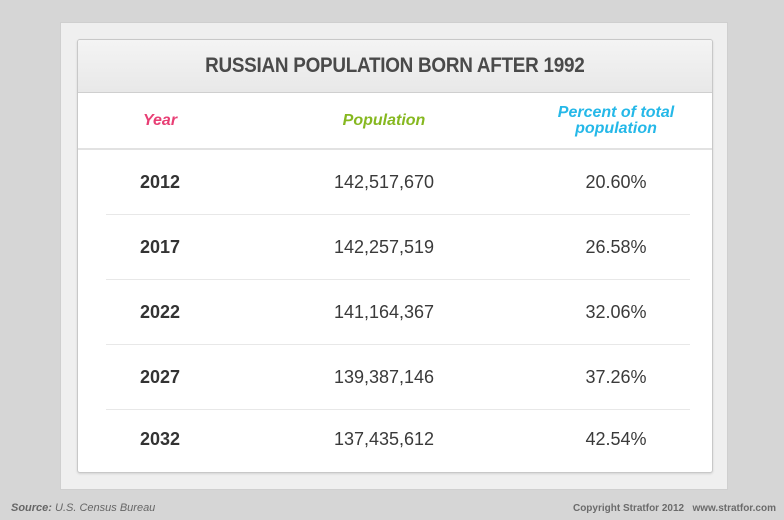 This screenshot has height=520, width=784. I want to click on year-cell: 2017, so click(160, 247).